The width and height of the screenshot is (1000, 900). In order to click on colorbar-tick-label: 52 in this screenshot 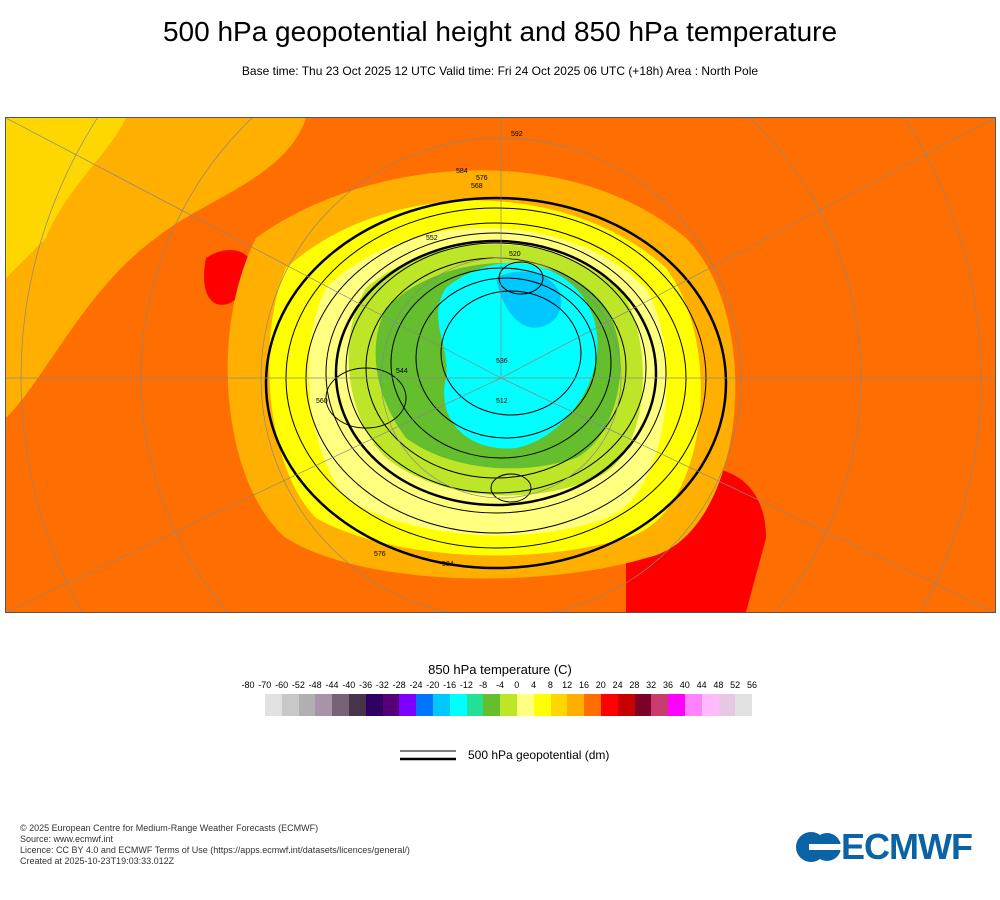, I will do `click(735, 685)`.